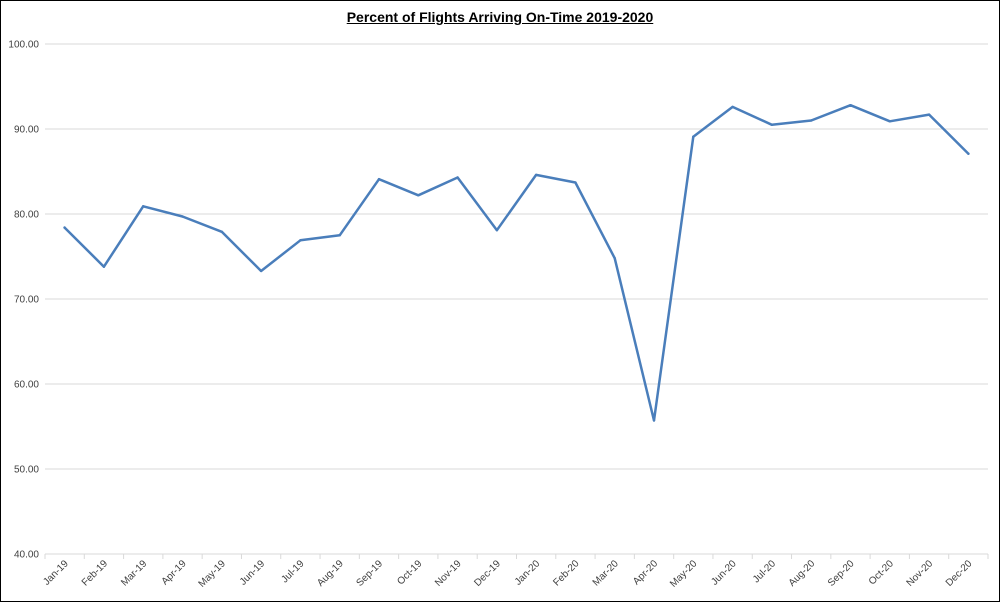 This screenshot has width=1000, height=604. I want to click on x-tick-label: Jan-20, so click(528, 573).